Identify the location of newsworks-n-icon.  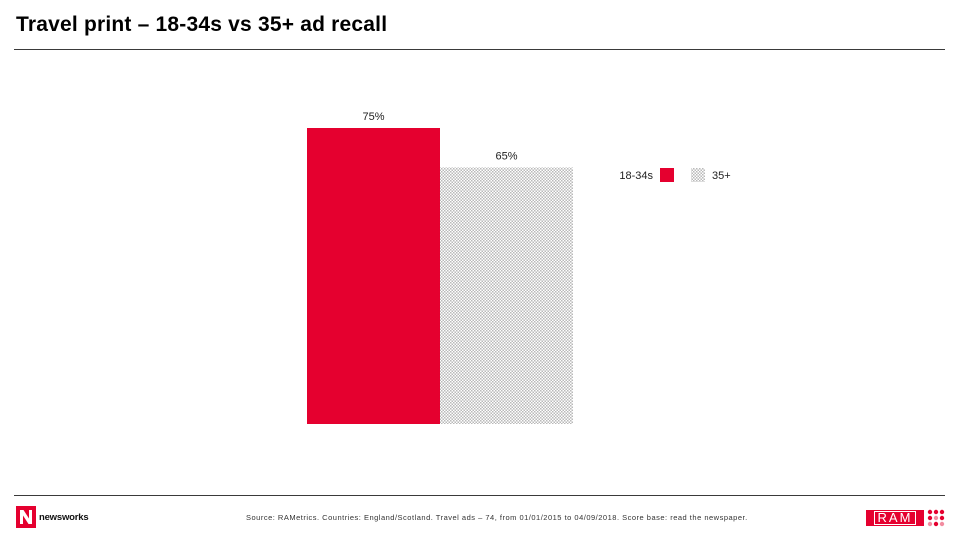
(26, 517).